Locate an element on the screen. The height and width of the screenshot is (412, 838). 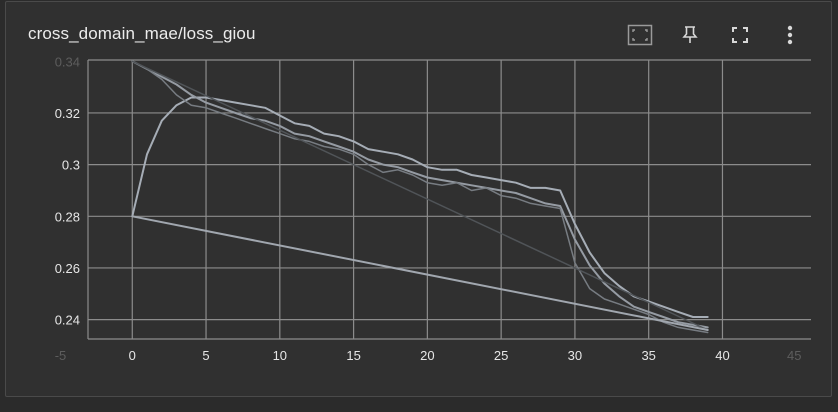
more-vert-icon is located at coordinates (790, 35).